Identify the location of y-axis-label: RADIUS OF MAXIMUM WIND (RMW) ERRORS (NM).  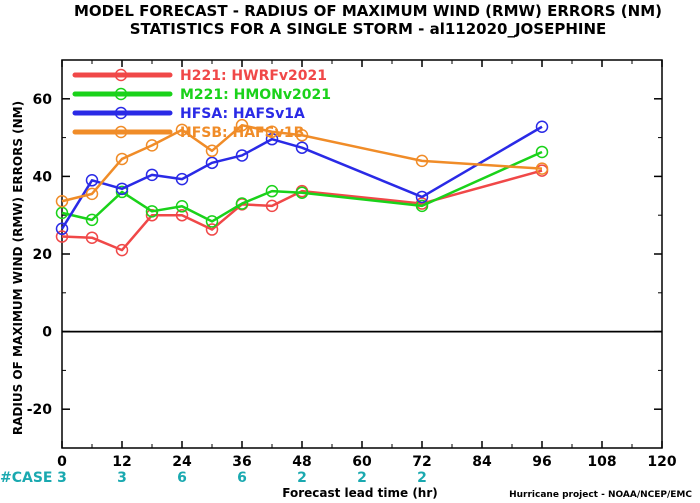
(18, 268).